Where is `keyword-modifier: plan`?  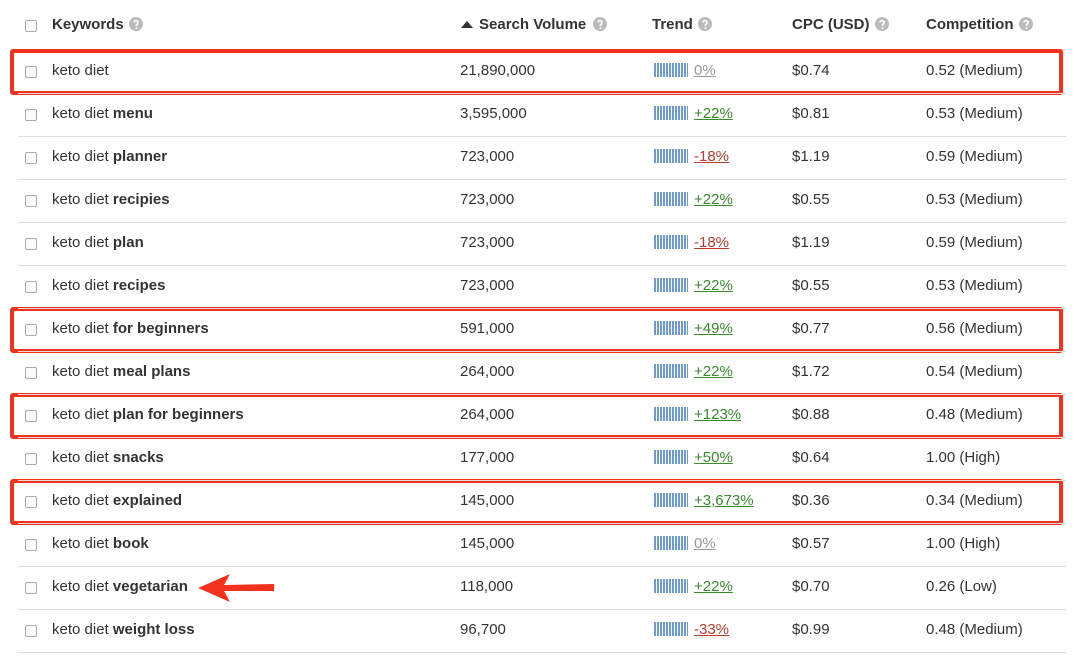
keyword-modifier: plan is located at coordinates (128, 242).